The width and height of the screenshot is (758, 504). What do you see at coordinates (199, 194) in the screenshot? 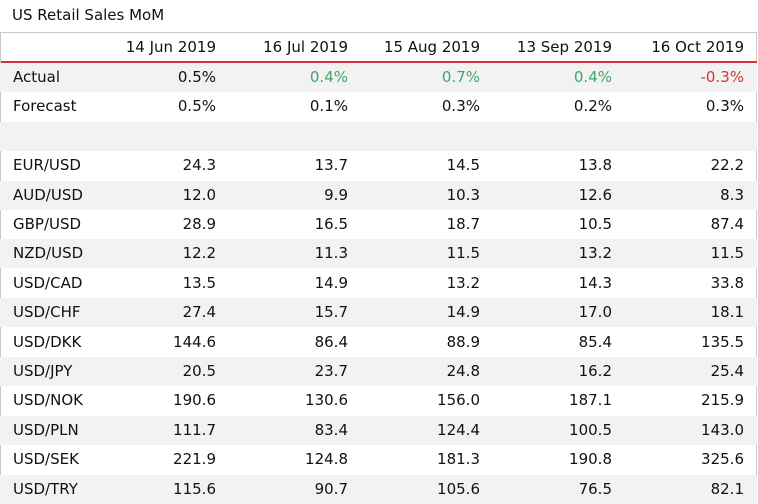
I see `table-cell: 12.0` at bounding box center [199, 194].